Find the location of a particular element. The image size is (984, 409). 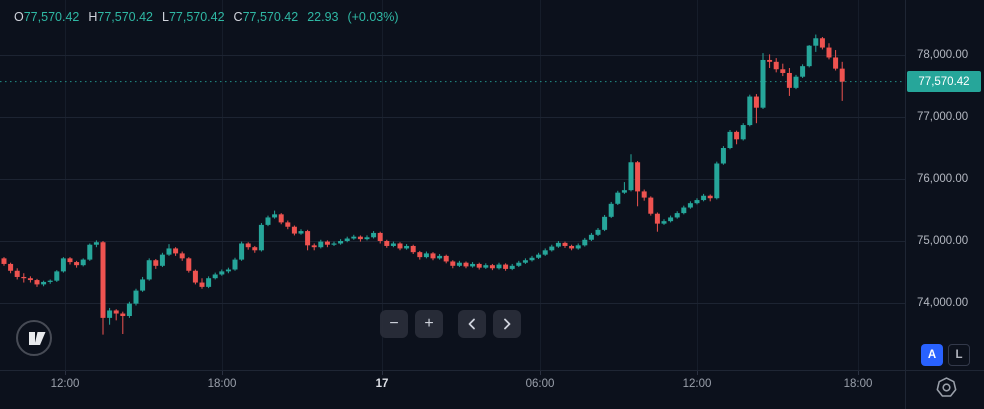

time-tick-label: 06:00 is located at coordinates (540, 384).